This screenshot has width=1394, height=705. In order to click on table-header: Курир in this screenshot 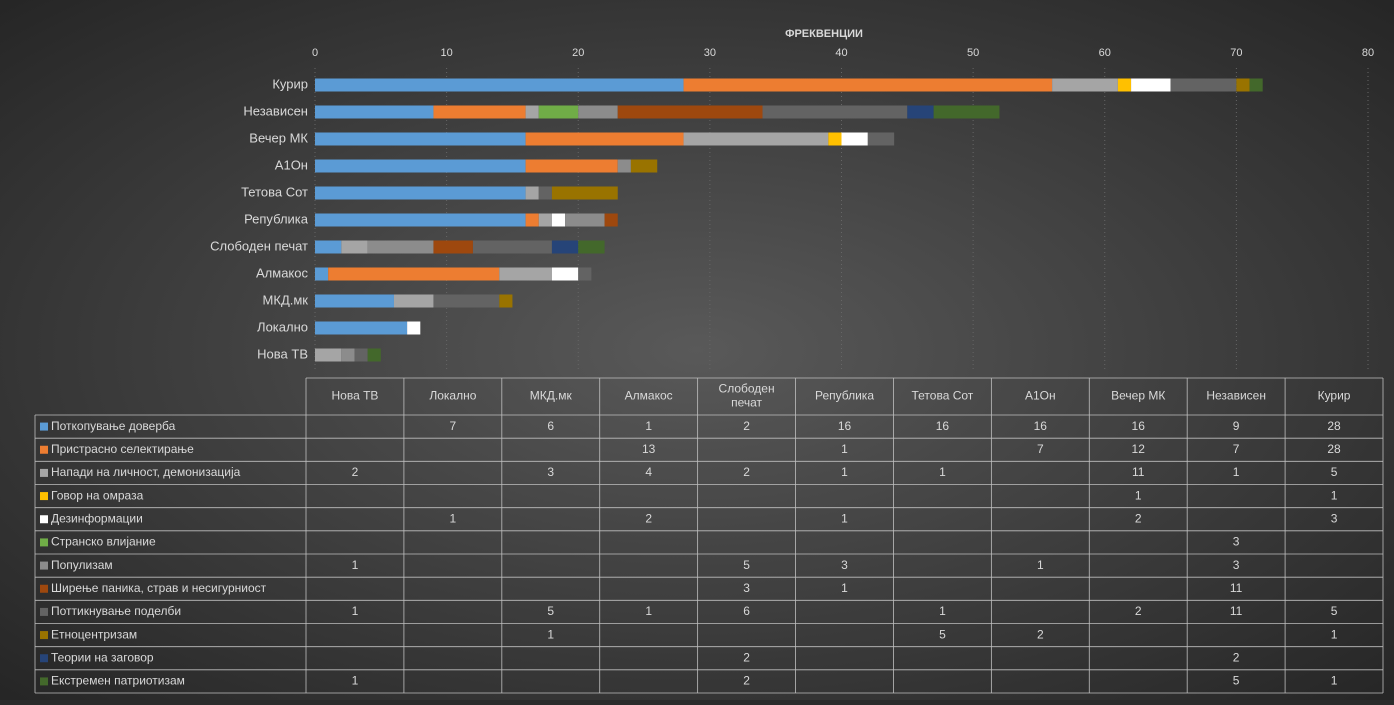, I will do `click(1334, 396)`.